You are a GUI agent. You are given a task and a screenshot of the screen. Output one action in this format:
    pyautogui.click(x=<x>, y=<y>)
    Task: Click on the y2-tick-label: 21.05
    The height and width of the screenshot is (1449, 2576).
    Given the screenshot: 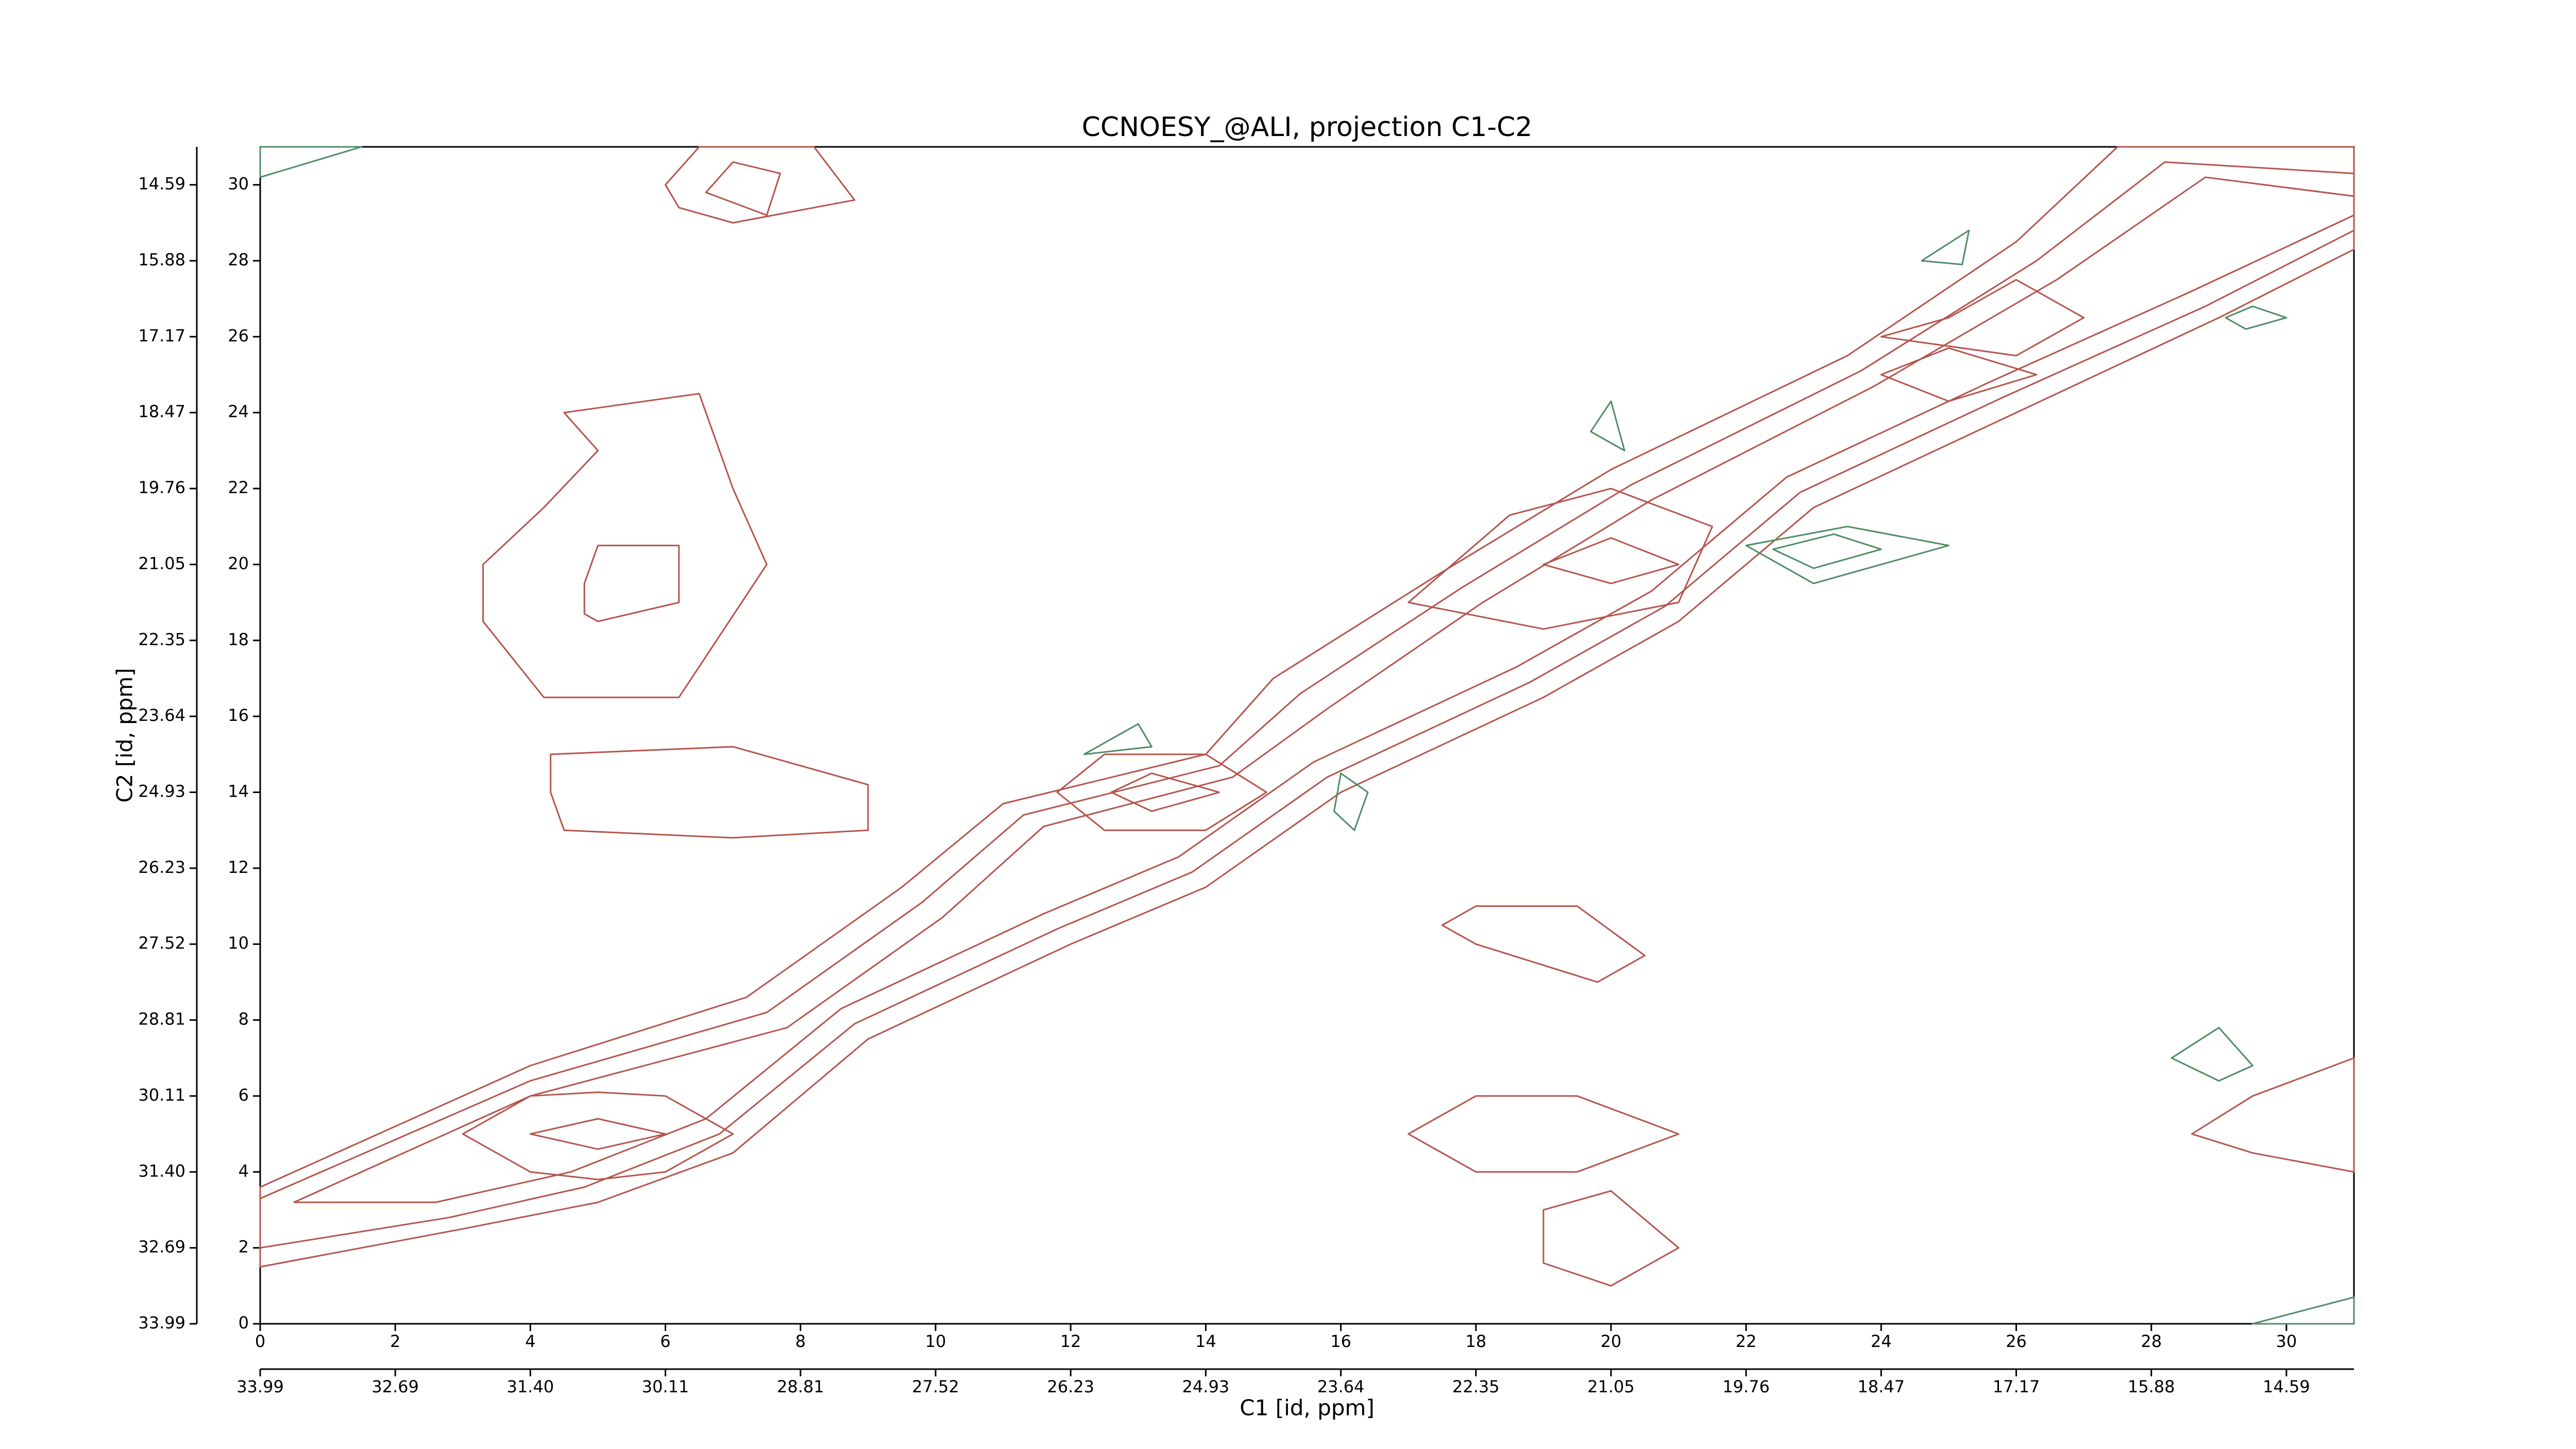 What is the action you would take?
    pyautogui.click(x=161, y=563)
    